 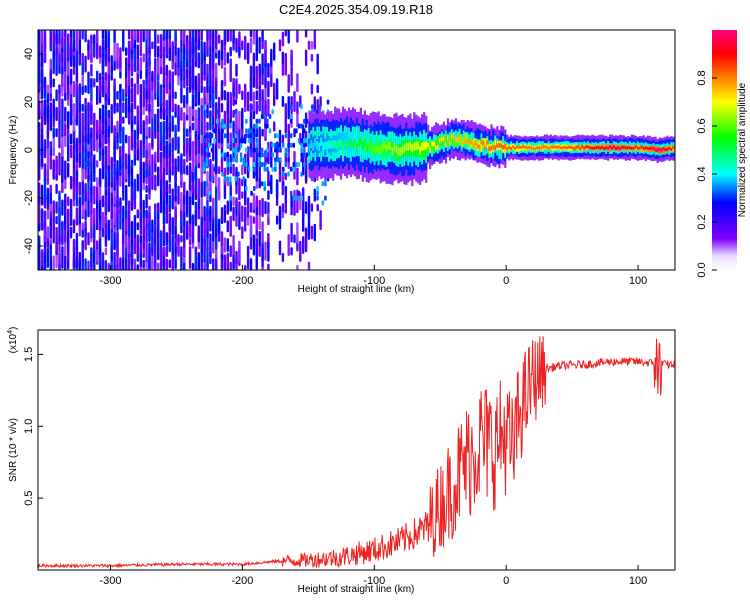 I want to click on snr-x-label: Height of straight line (km), so click(x=356, y=589).